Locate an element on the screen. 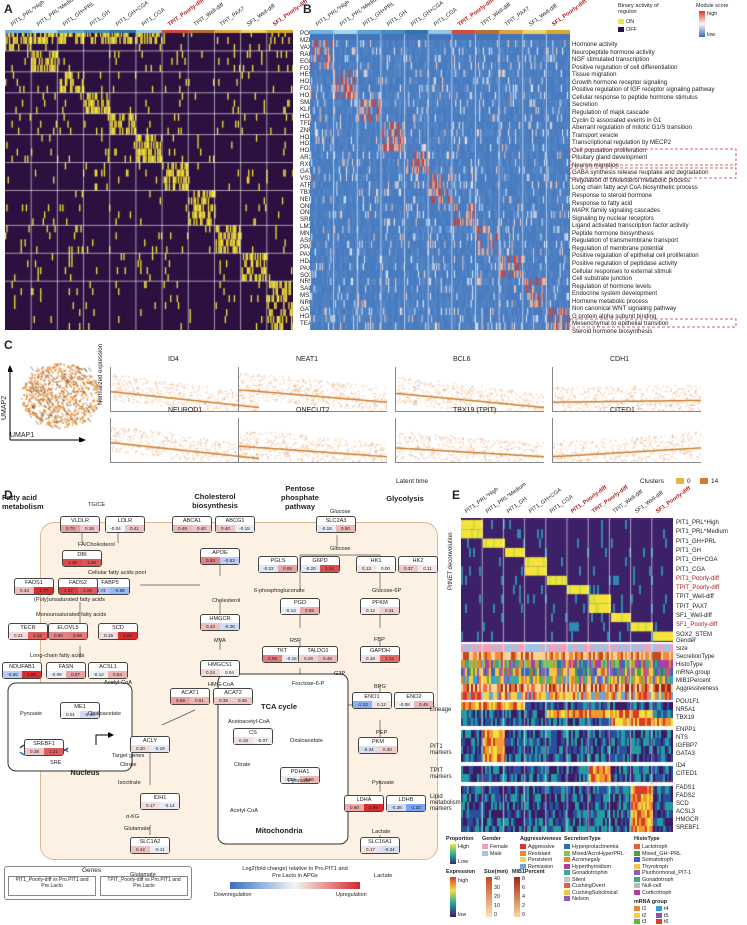 The image size is (747, 925). term-label: Regulation of mapk cascade is located at coordinates (610, 112).